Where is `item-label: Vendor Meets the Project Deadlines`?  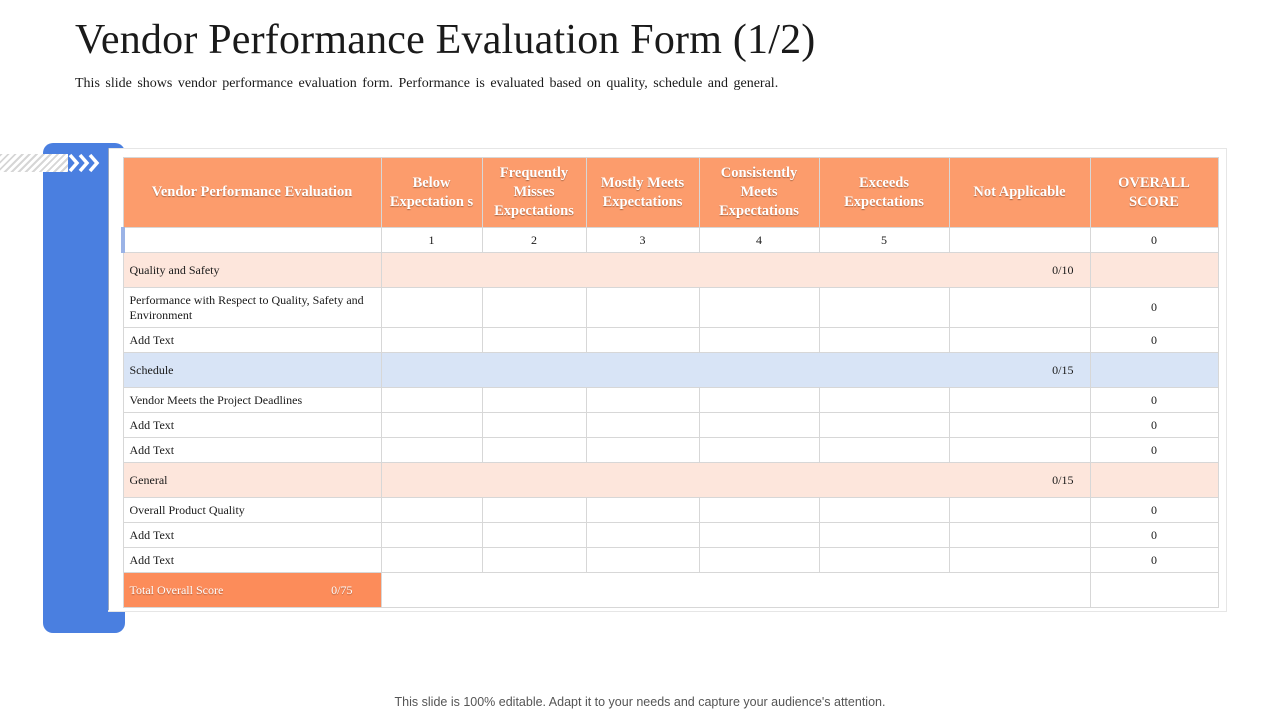 item-label: Vendor Meets the Project Deadlines is located at coordinates (252, 400).